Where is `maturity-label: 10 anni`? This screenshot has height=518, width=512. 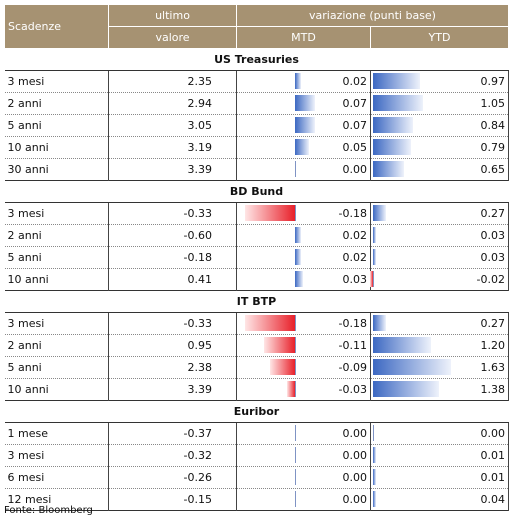
maturity-label: 10 anni is located at coordinates (56, 147).